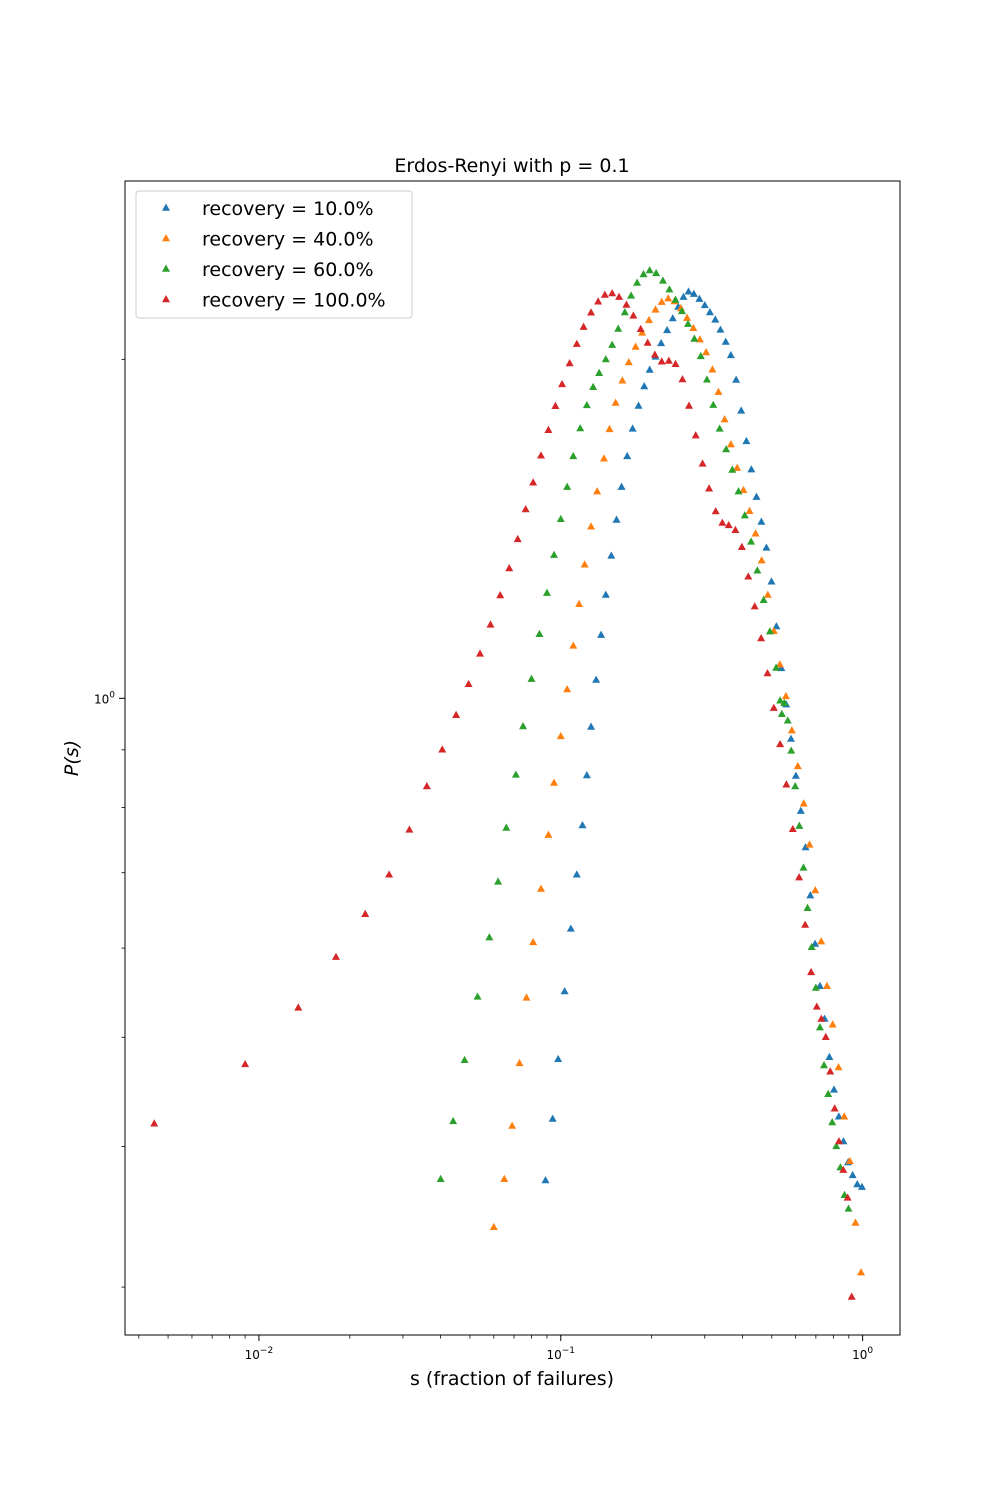  What do you see at coordinates (288, 209) in the screenshot?
I see `legend-label: recovery = 10.0%` at bounding box center [288, 209].